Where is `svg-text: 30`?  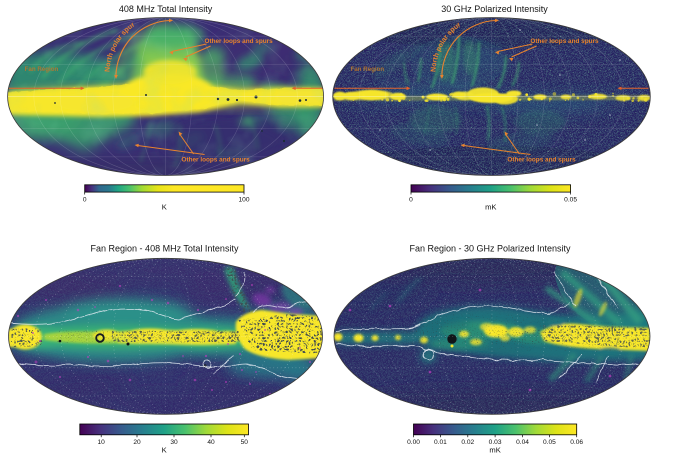
svg-text: 30 is located at coordinates (174, 442).